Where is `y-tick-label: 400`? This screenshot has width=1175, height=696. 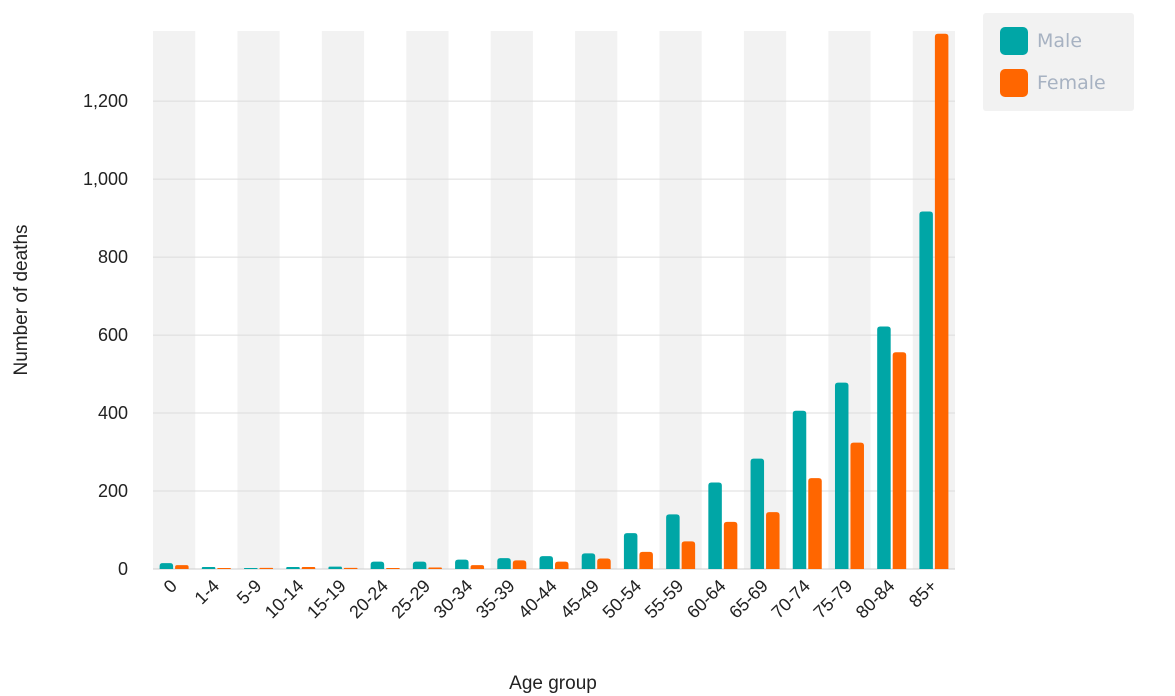
y-tick-label: 400 is located at coordinates (113, 413).